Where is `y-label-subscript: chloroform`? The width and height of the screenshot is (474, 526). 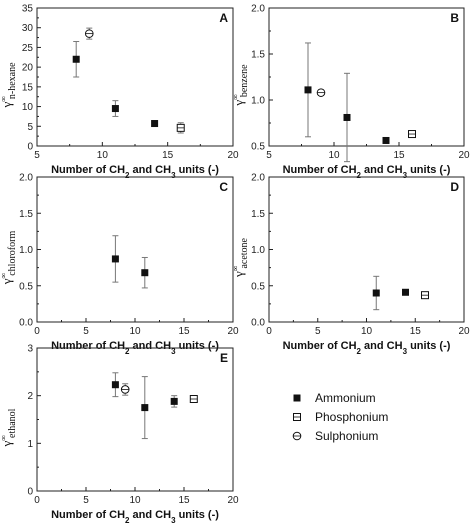
y-label-subscript: chloroform is located at coordinates (12, 253).